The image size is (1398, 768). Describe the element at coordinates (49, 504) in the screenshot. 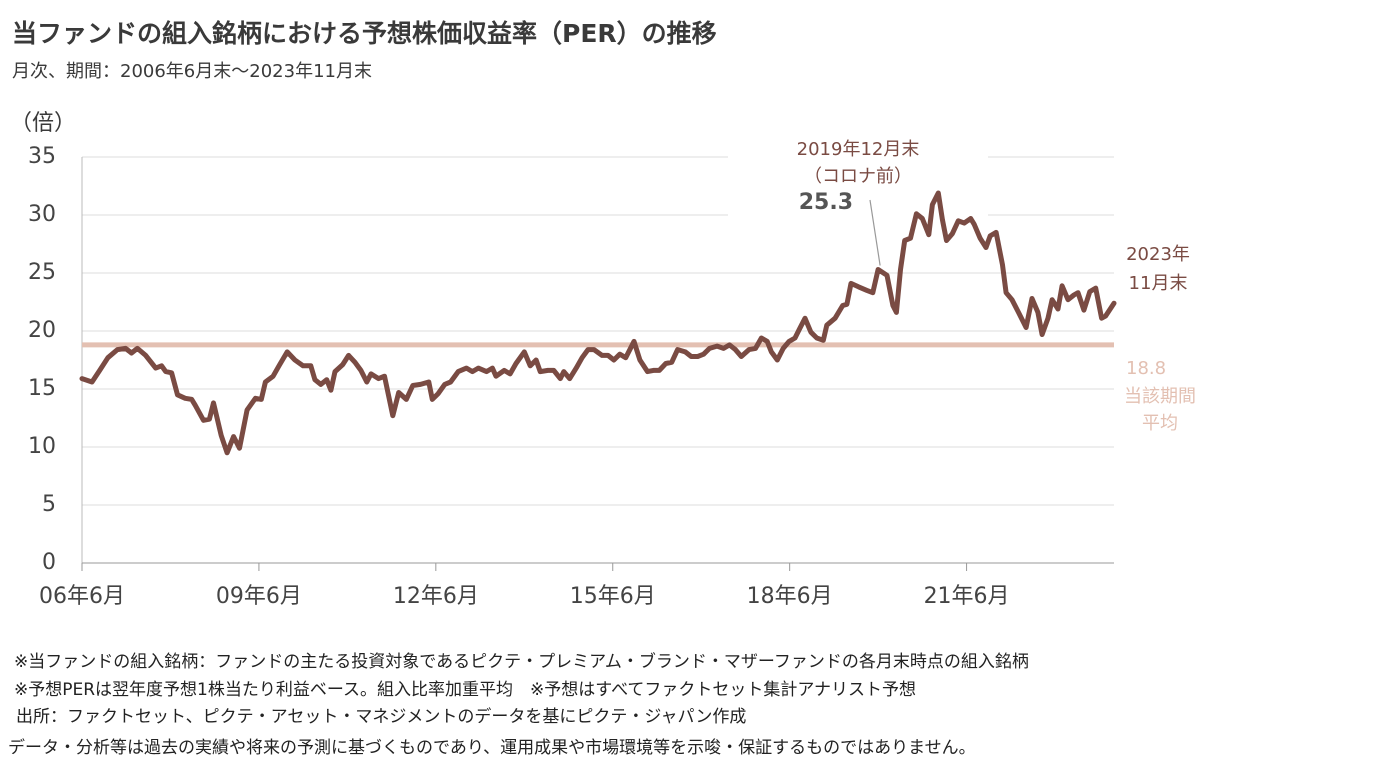

I see `y-tick-label: 5` at that location.